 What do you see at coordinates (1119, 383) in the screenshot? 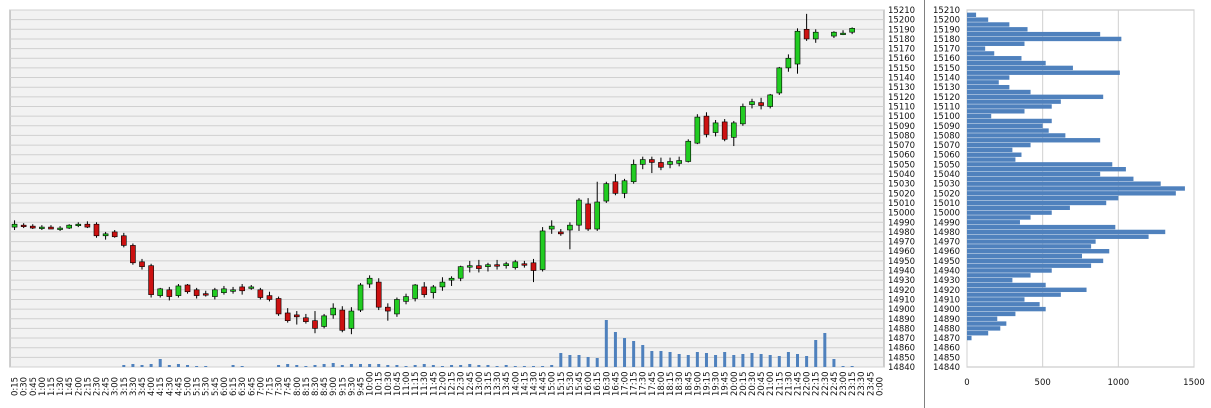
I see `profile-x-tick-label: 1000` at bounding box center [1119, 383].